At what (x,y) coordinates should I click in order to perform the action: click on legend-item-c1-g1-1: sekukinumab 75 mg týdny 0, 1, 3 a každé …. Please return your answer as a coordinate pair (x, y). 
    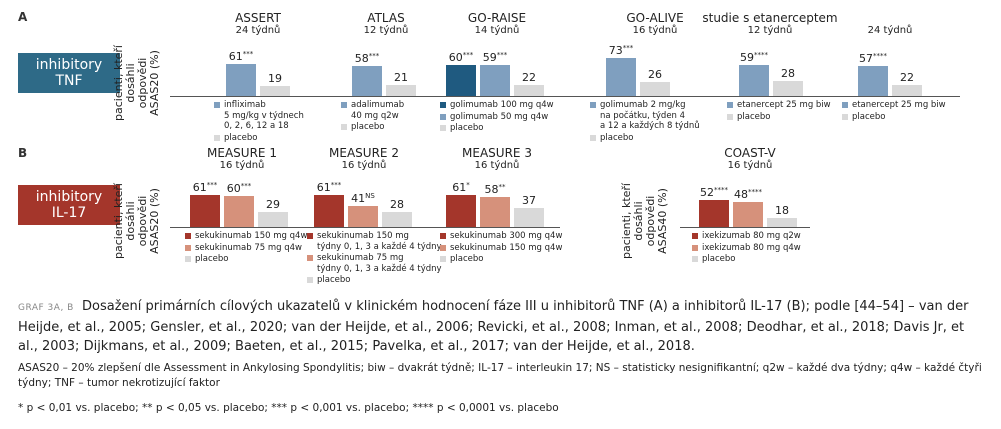
    Looking at the image, I should click on (374, 263).